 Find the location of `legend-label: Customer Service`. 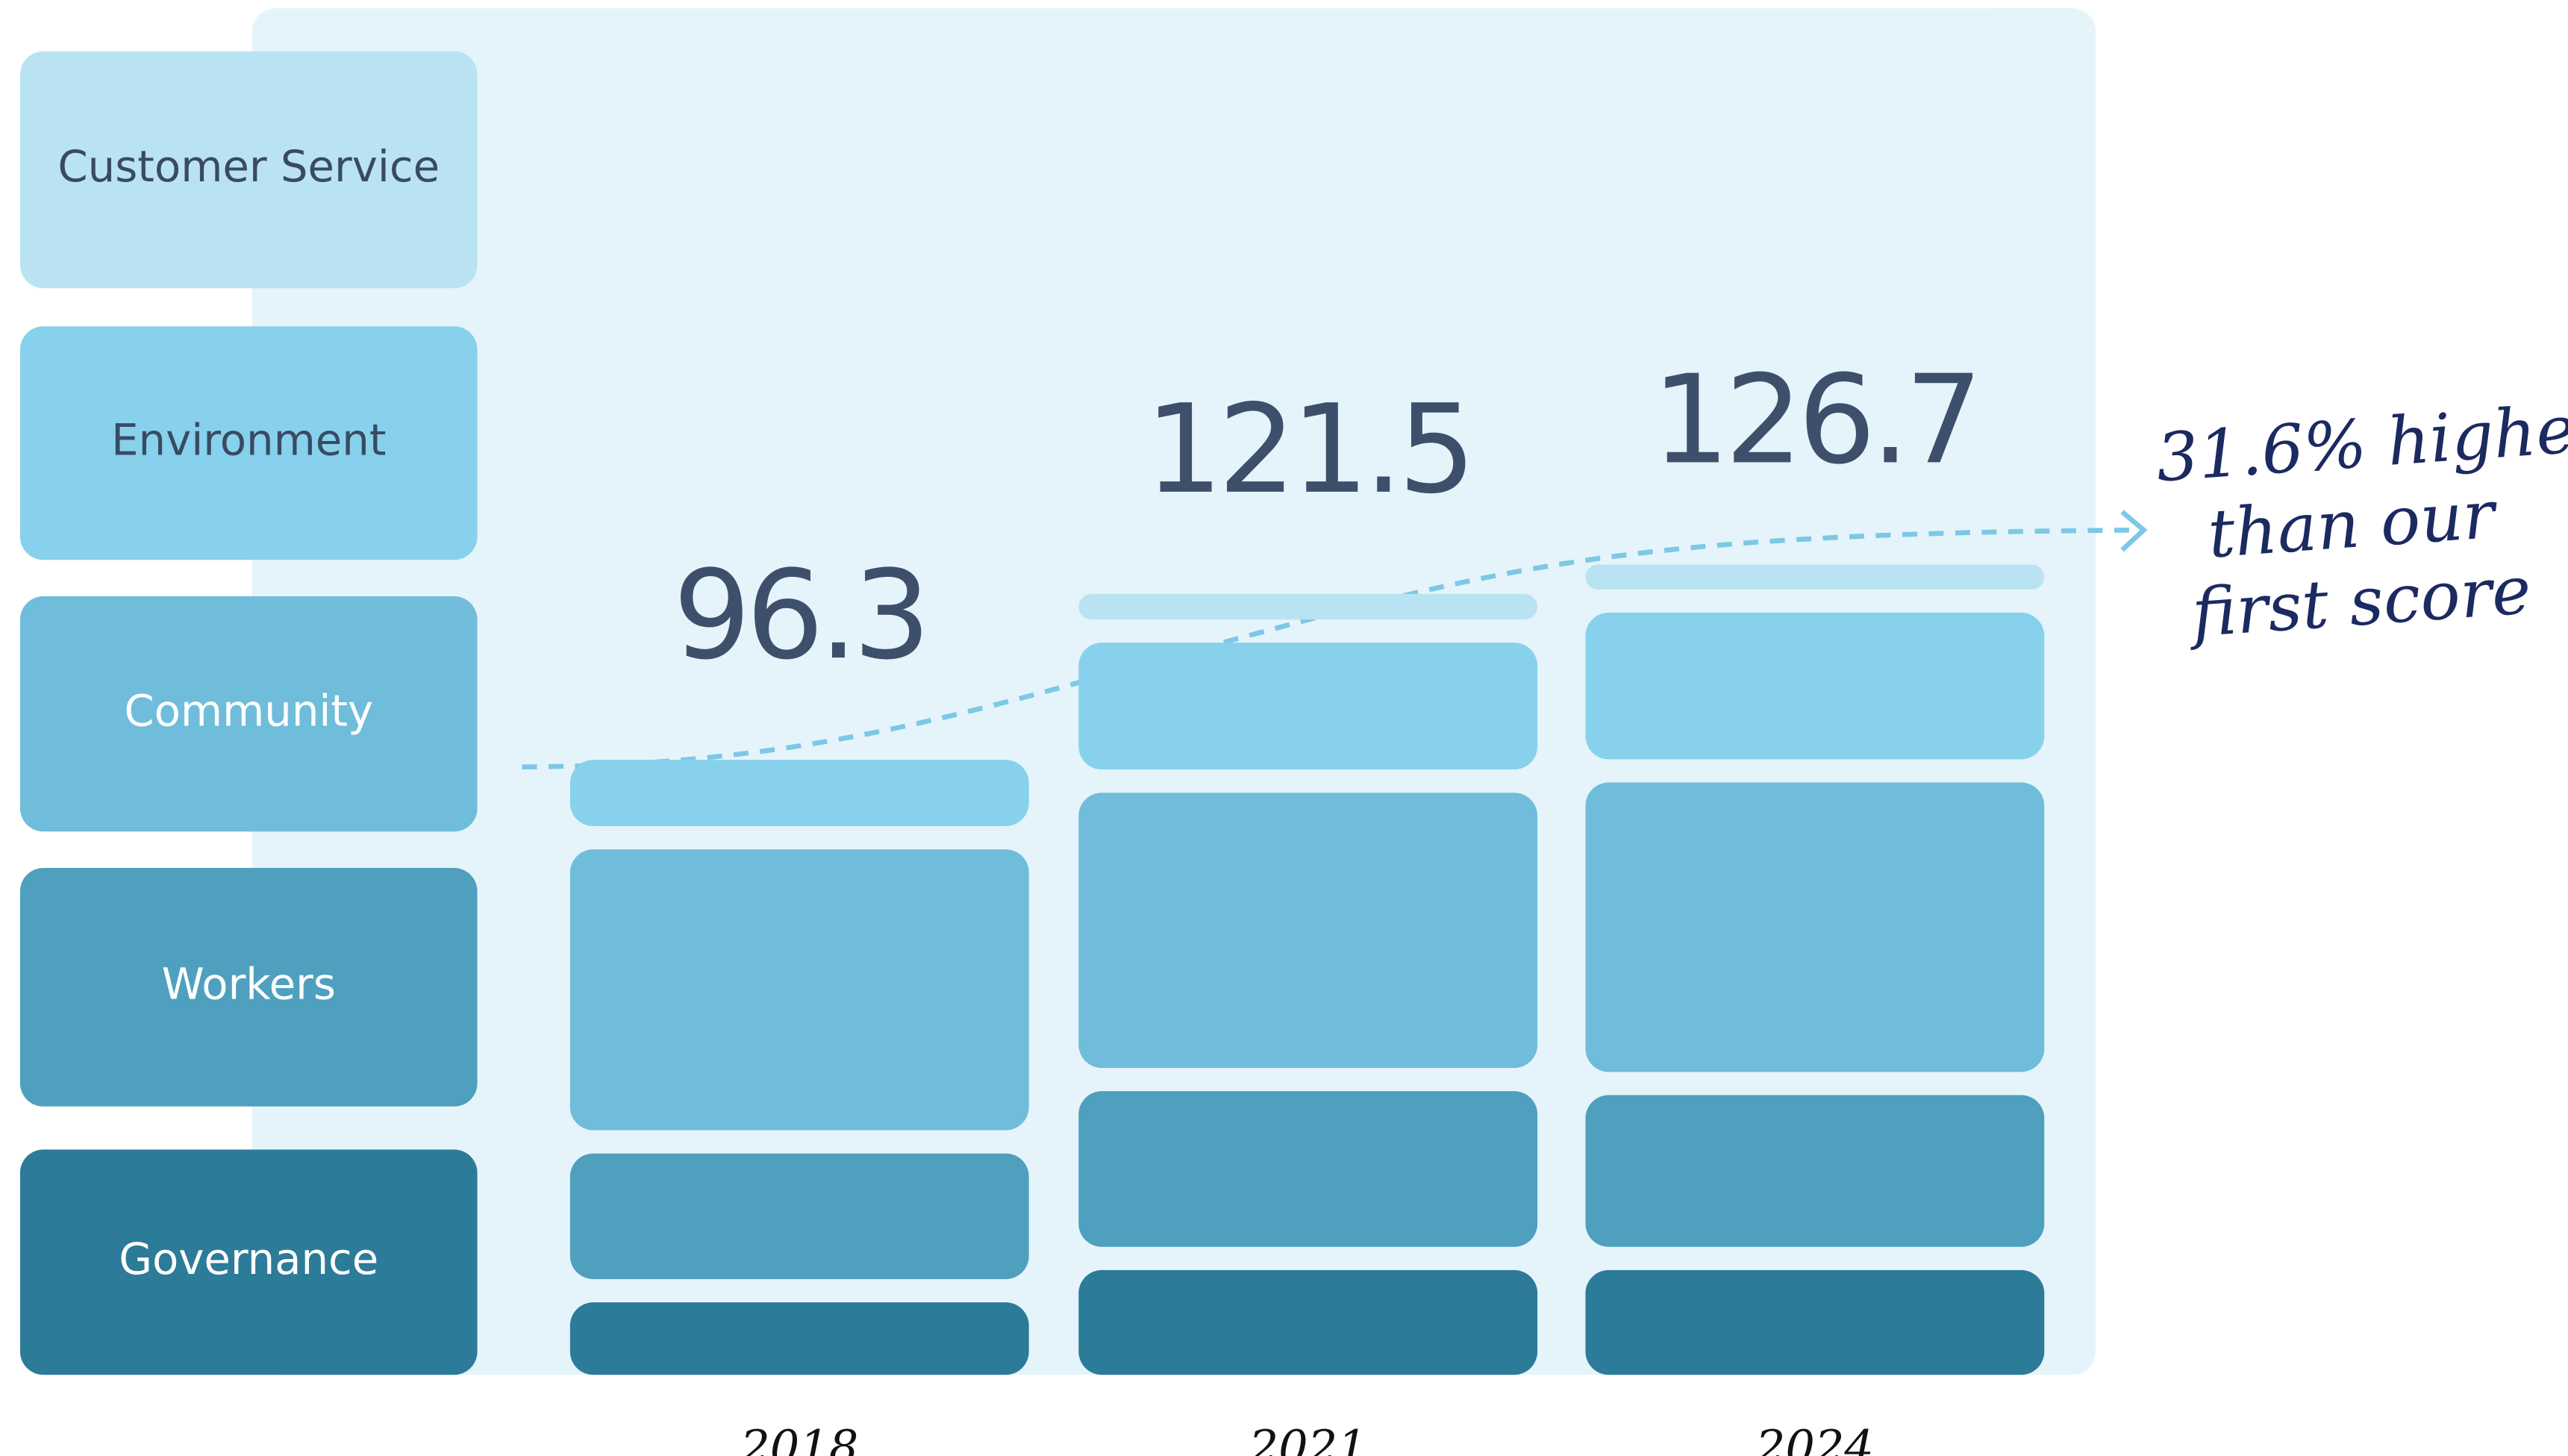

legend-label: Customer Service is located at coordinates (248, 166).